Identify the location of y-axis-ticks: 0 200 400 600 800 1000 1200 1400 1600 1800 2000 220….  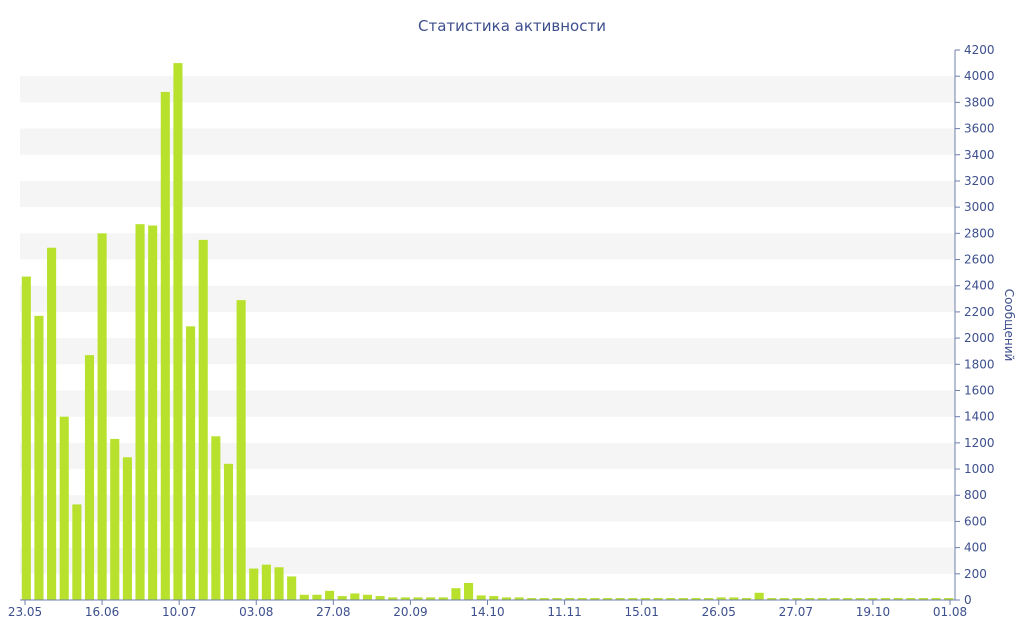
(975, 325).